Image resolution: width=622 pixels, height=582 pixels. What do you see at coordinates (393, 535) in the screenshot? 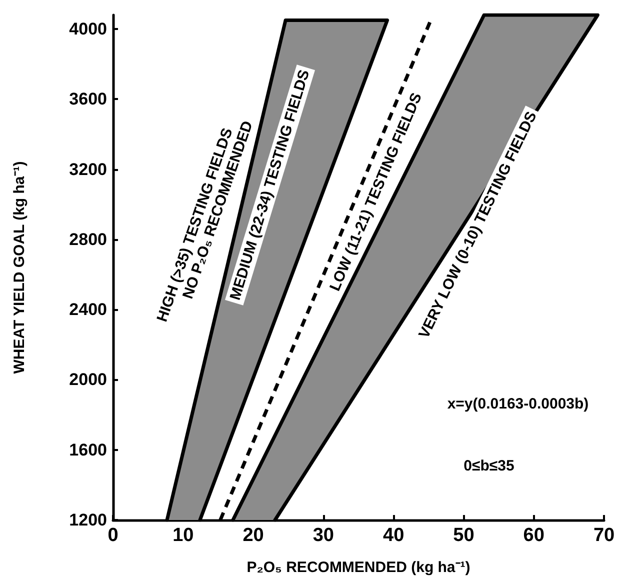
I see `x-tick-label: 40` at bounding box center [393, 535].